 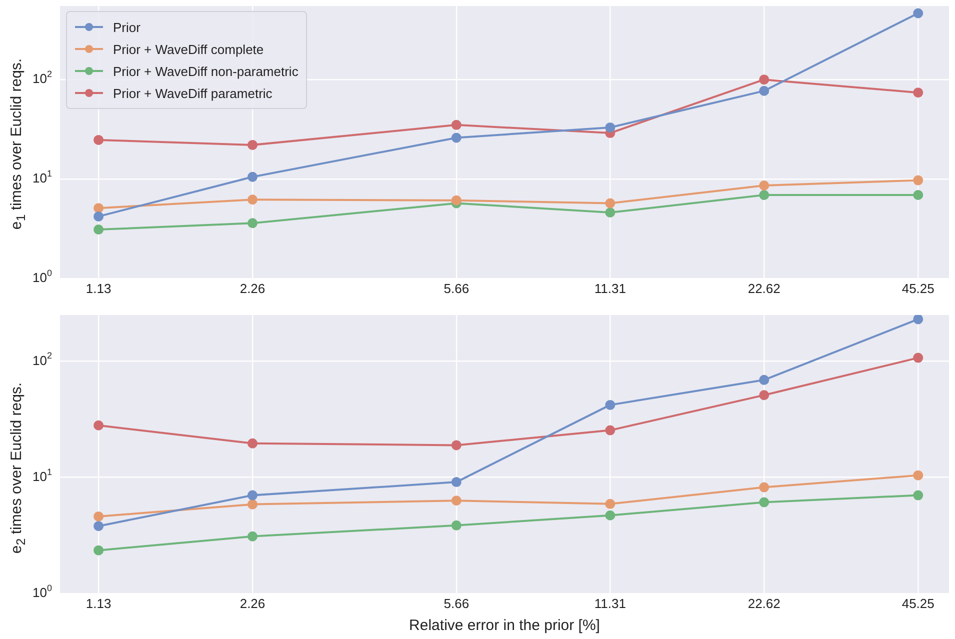 What do you see at coordinates (126, 27) in the screenshot?
I see `legend-label: Prior` at bounding box center [126, 27].